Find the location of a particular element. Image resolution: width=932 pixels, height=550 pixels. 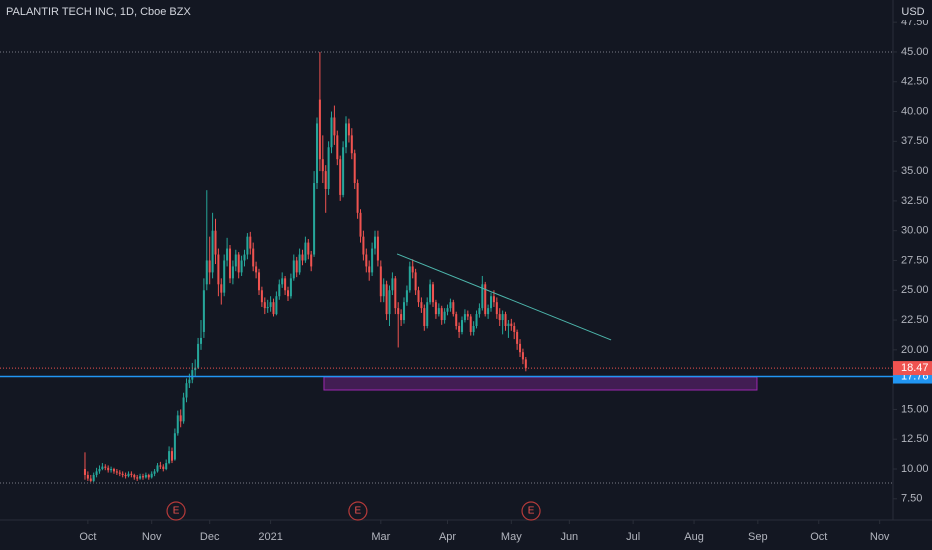

last-price-label: 18.47 is located at coordinates (915, 368).